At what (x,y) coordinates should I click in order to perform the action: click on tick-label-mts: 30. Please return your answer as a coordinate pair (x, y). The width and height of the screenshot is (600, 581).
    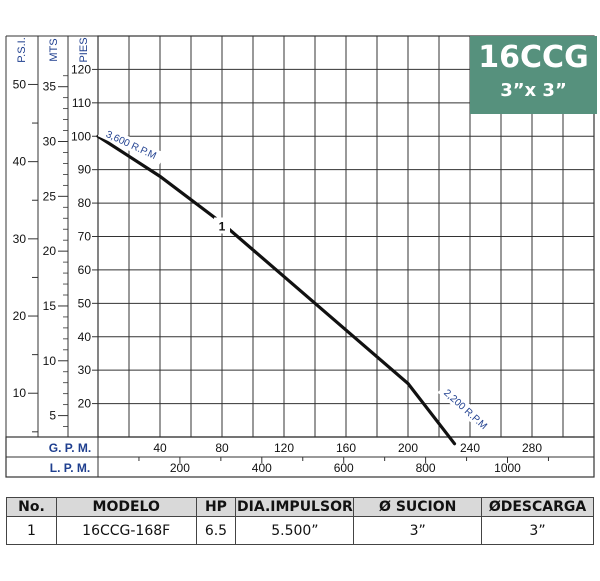
    Looking at the image, I should click on (50, 142).